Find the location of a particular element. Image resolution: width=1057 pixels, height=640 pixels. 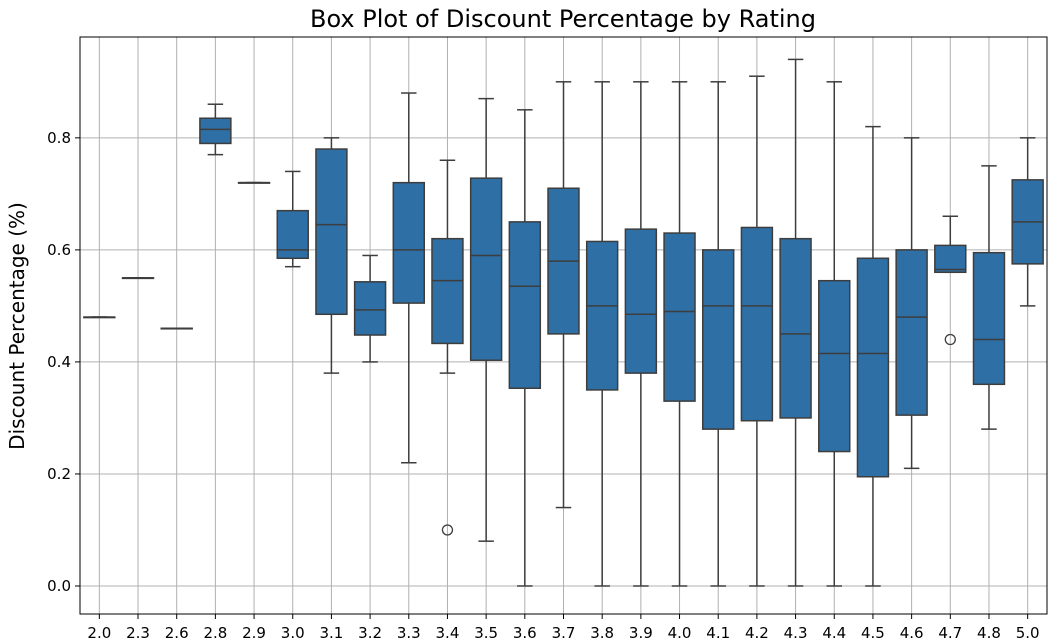

y-tick-label: 0.0 is located at coordinates (59, 586).